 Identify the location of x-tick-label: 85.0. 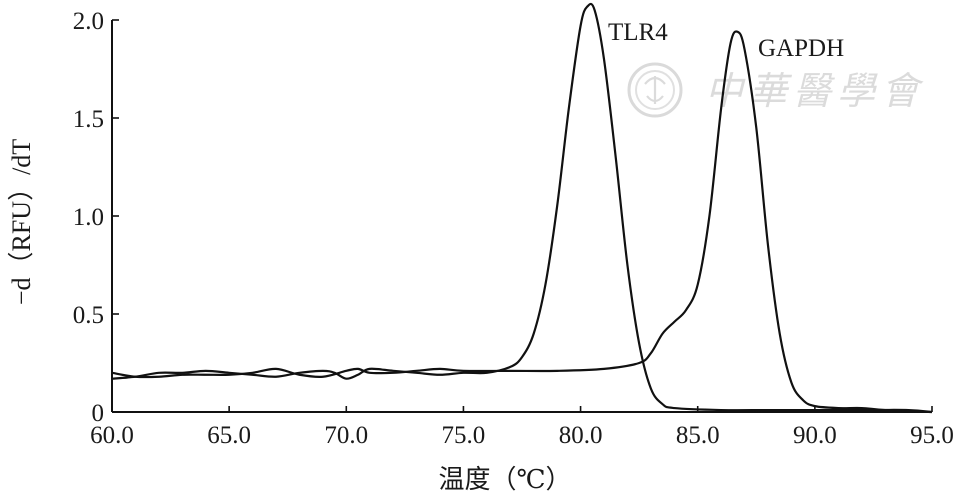
(698, 435).